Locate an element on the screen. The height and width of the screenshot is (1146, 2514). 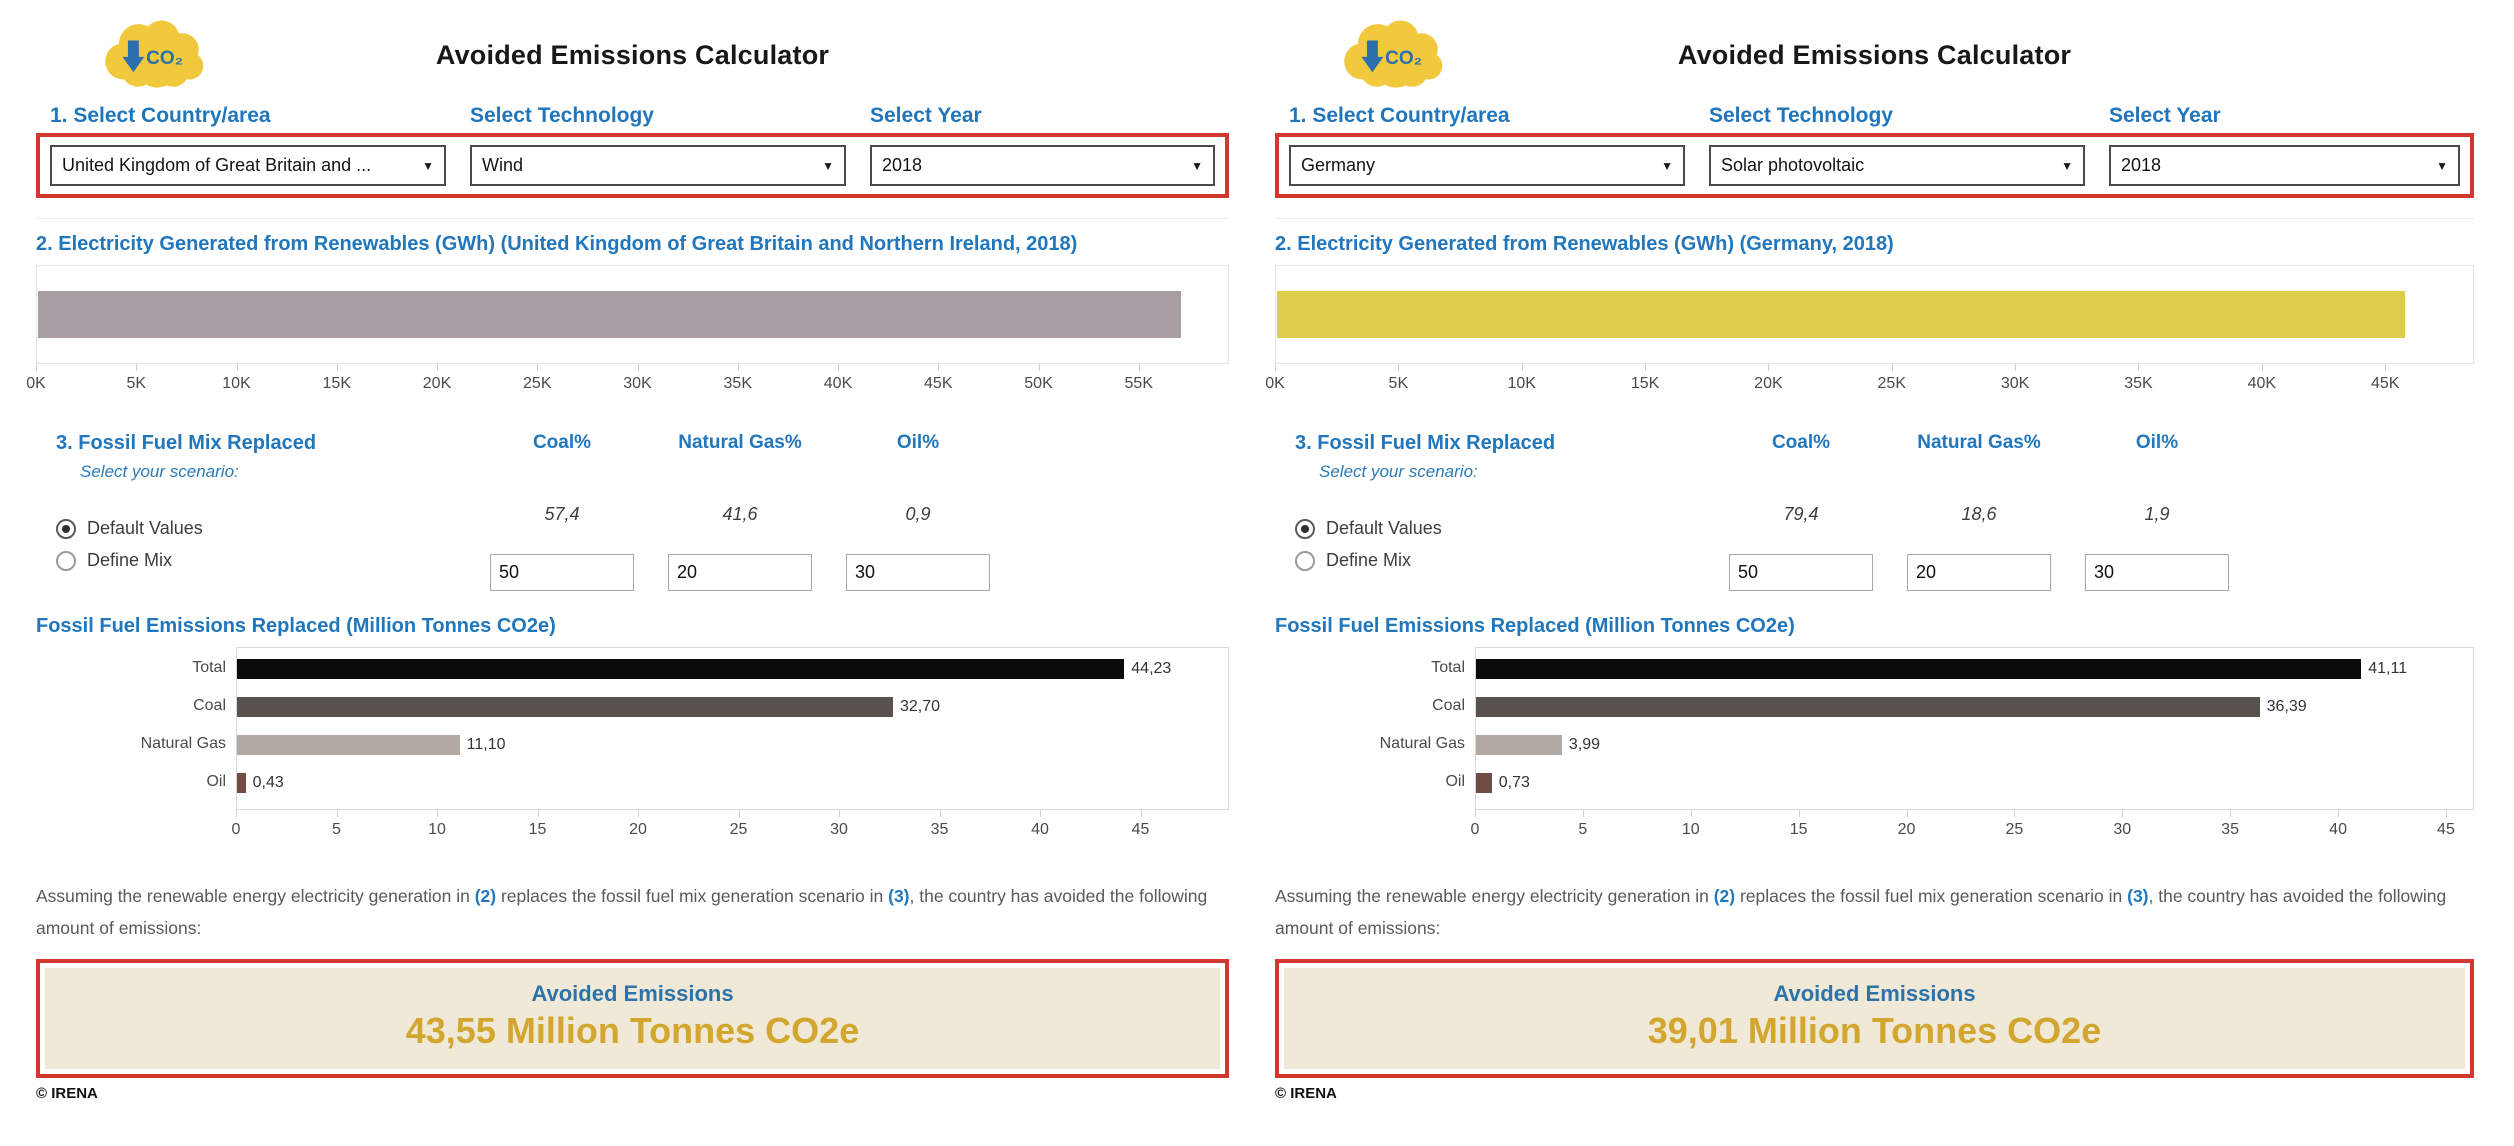
bar-value-label: 32,70 is located at coordinates (920, 706).